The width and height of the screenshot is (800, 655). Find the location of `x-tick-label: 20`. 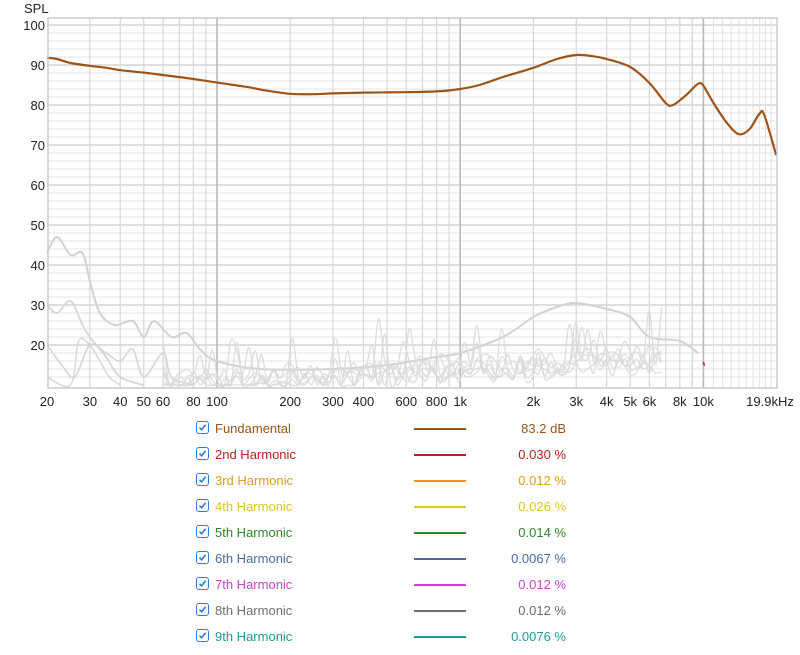

x-tick-label: 20 is located at coordinates (47, 401).